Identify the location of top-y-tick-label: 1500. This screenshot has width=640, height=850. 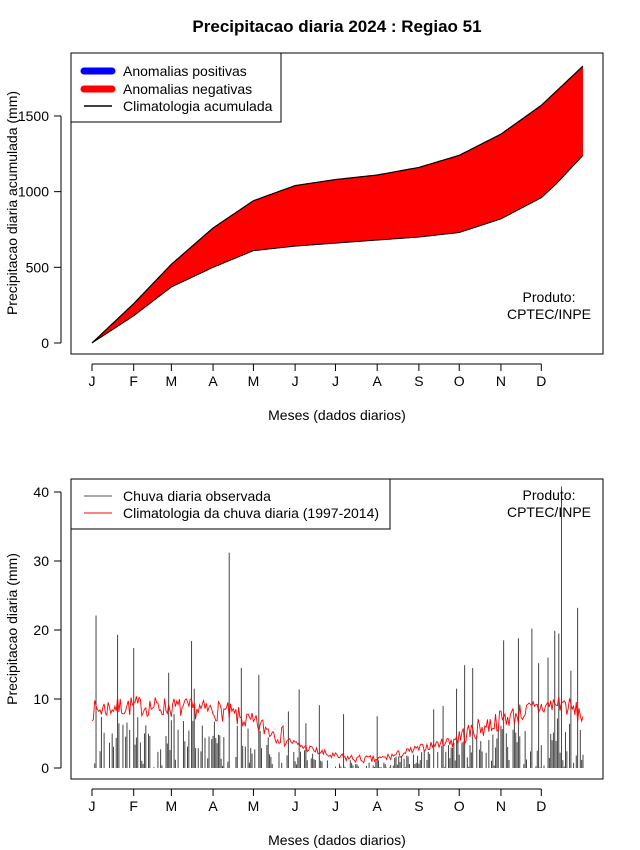
(33, 116).